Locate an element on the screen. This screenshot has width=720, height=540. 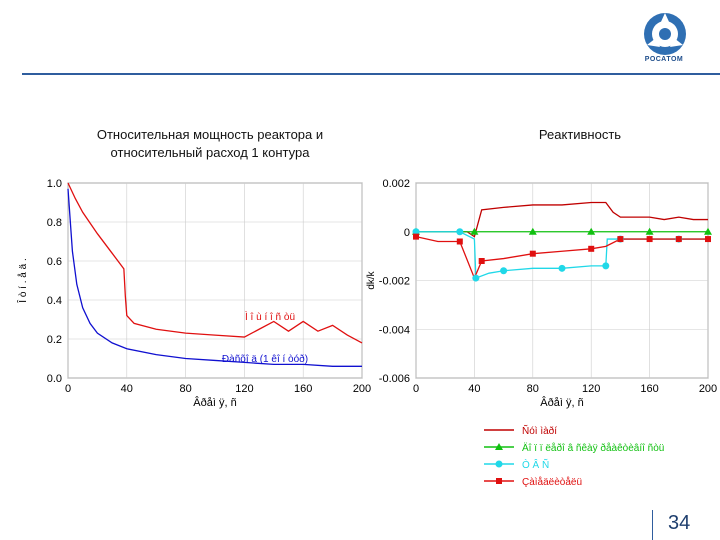
page-number-divider is located at coordinates (652, 525).